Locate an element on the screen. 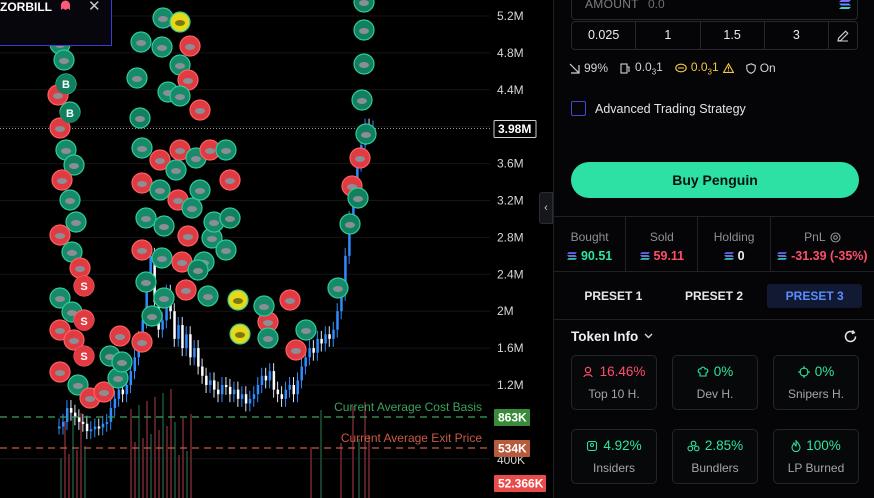  token-info-lp-burned: 100% LP Burned is located at coordinates (816, 456).